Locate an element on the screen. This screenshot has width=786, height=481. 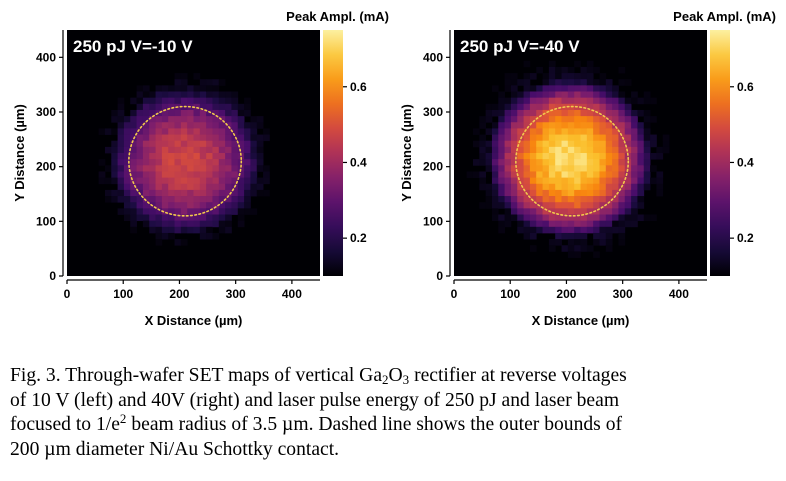
colorbar-label: Peak Ampl. (mA) is located at coordinates (337, 16).